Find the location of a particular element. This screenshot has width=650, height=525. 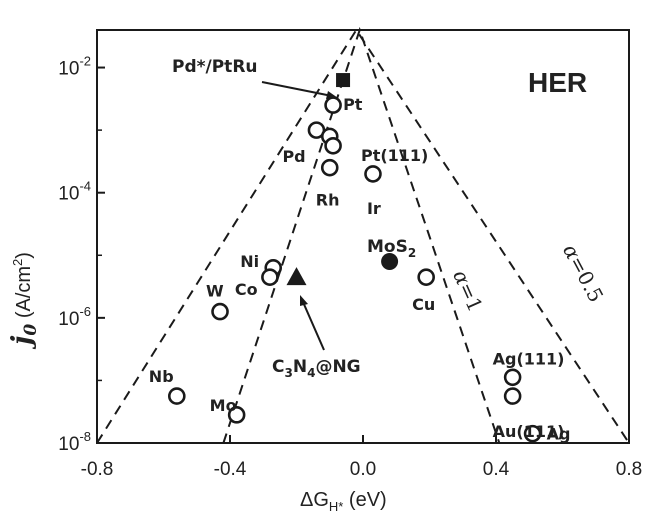

x-axis-label-unit: (eV) is located at coordinates (364, 500).